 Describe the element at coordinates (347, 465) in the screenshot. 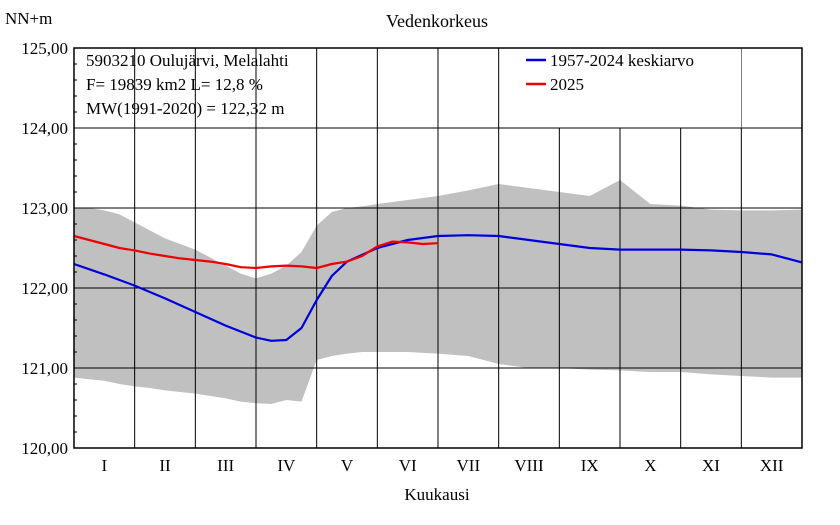

I see `x-tick-label-V: V` at that location.